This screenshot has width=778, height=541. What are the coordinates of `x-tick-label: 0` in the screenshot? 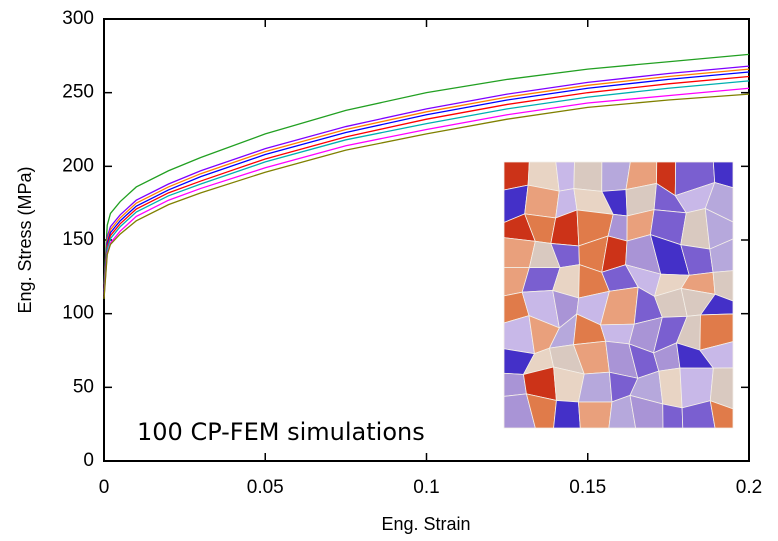 It's located at (104, 487).